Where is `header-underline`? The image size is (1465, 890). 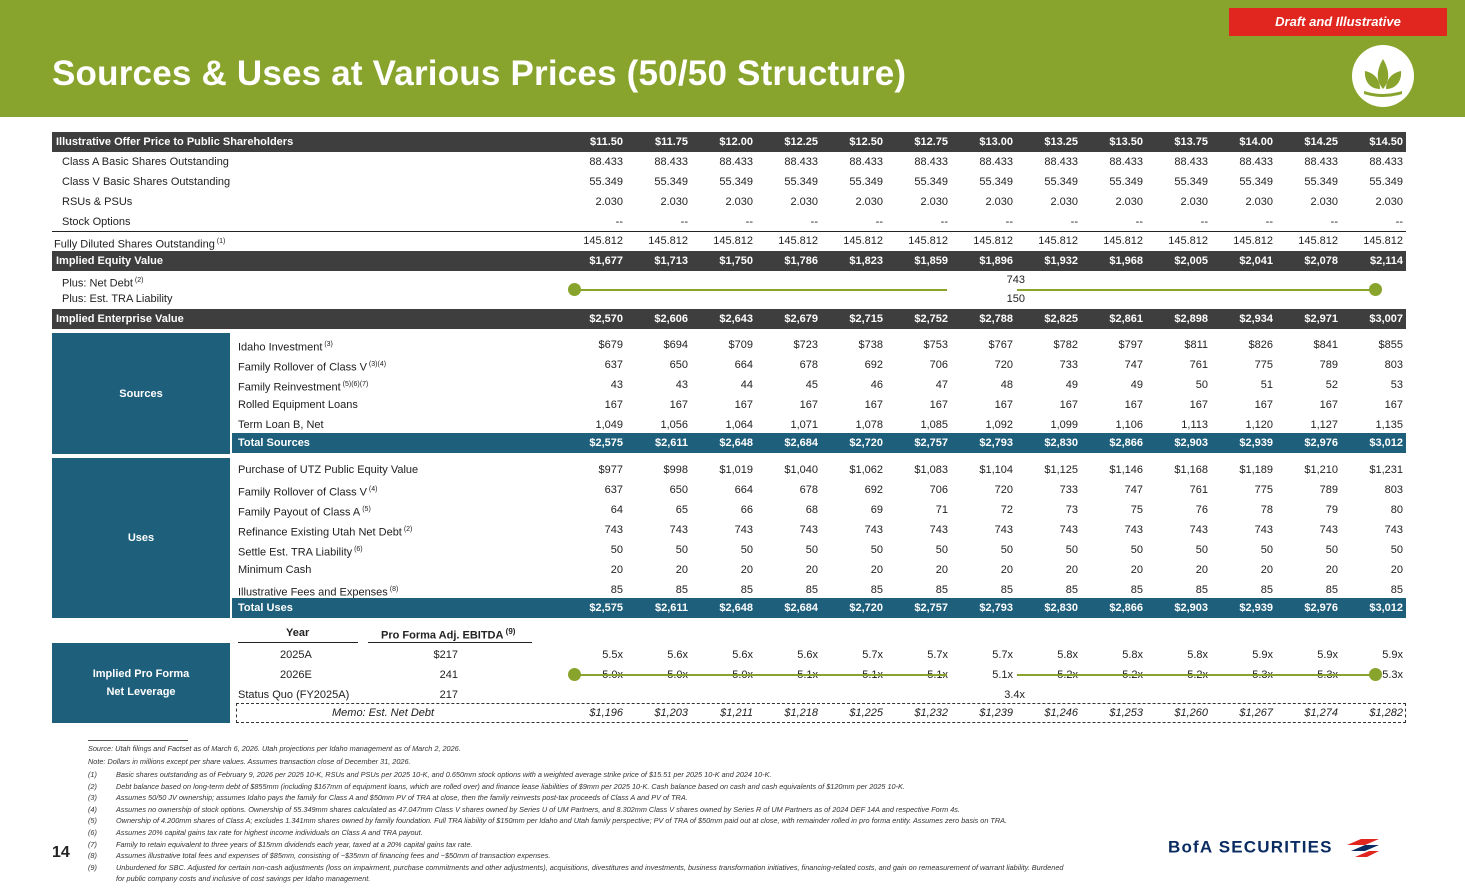
header-underline is located at coordinates (450, 642).